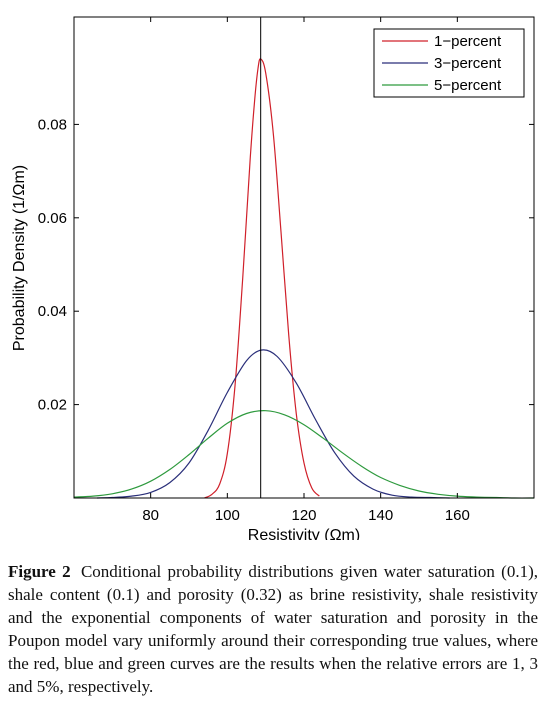  I want to click on x-axis-title: Resistivity (Ωm), so click(304, 533).